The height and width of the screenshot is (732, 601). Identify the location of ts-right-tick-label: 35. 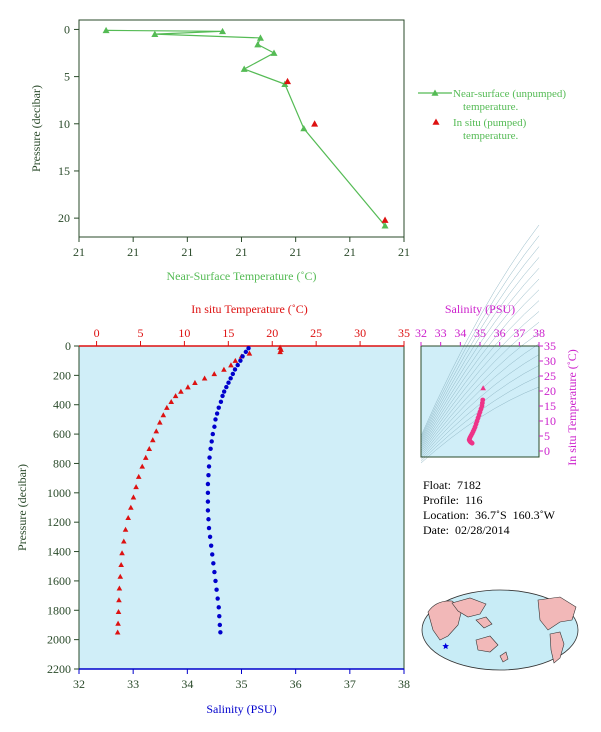
(550, 346).